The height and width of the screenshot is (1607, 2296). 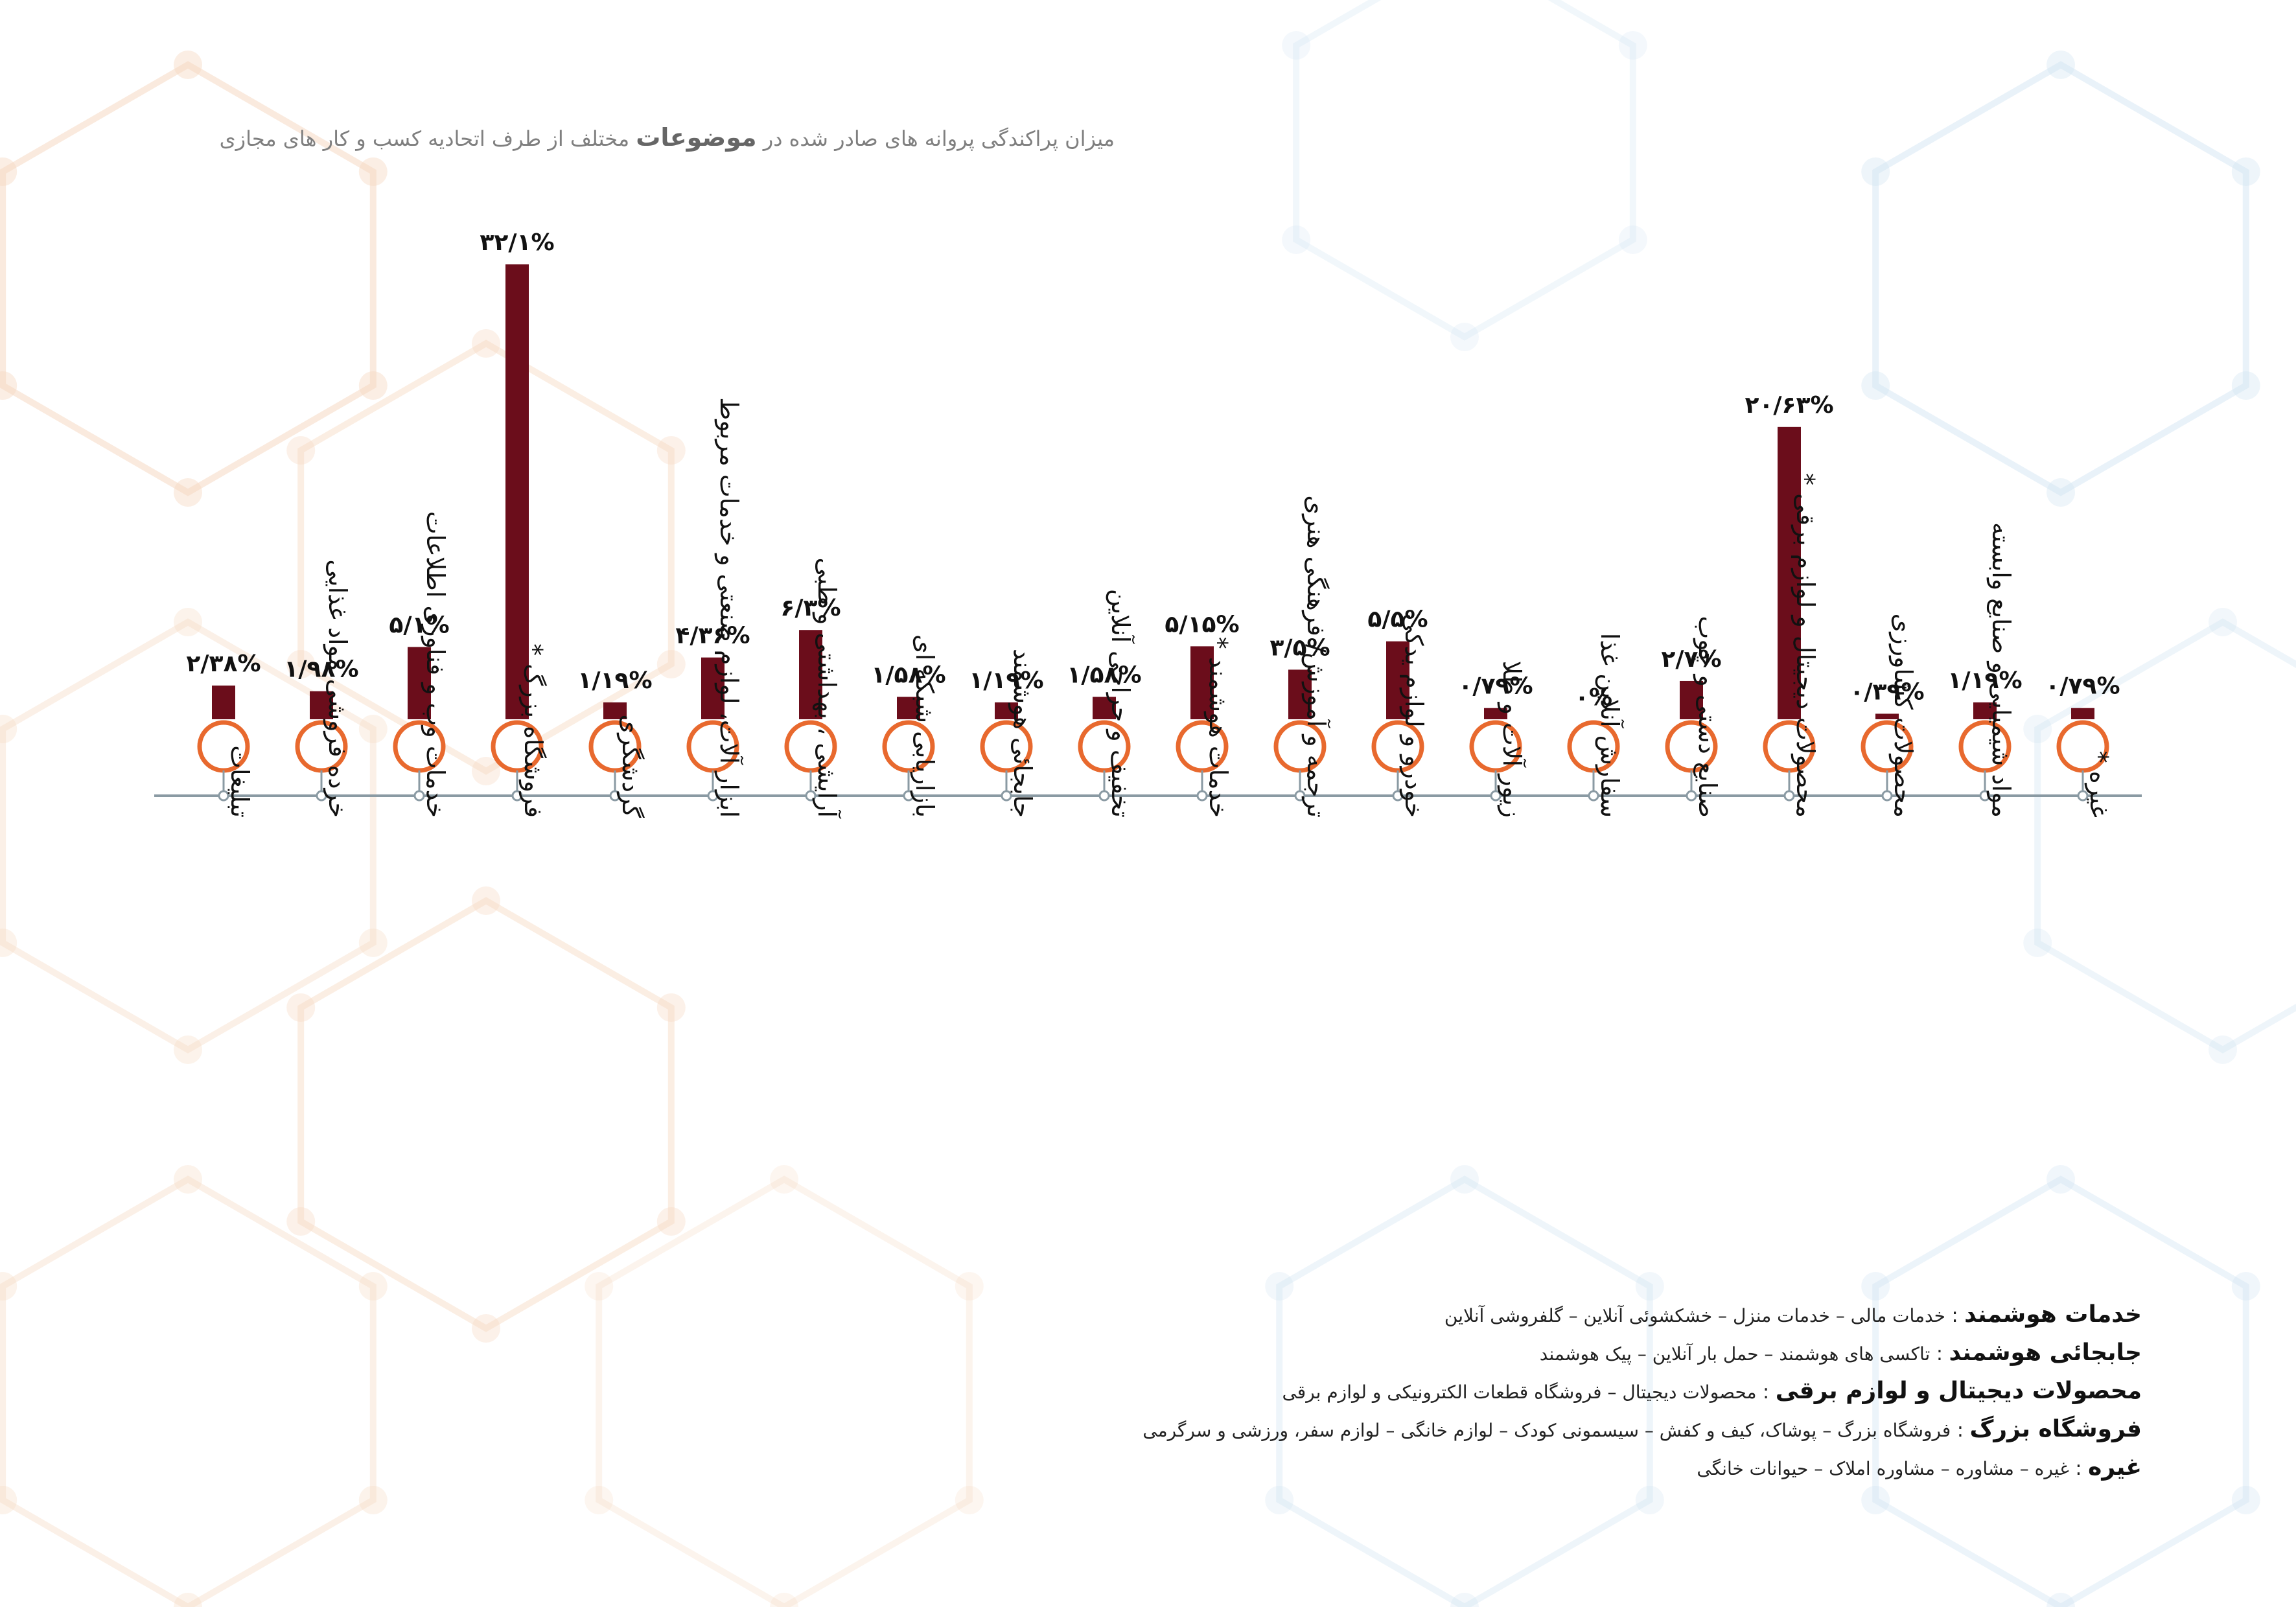 I want to click on data-label: ۴/۳۶%, so click(x=712, y=636).